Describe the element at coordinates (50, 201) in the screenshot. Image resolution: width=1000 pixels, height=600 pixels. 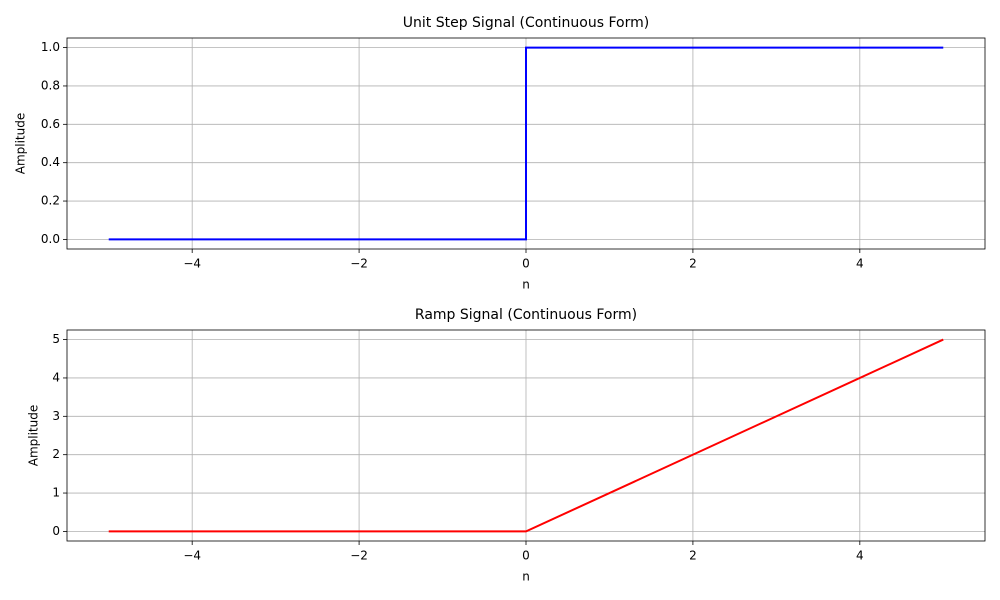
I see `y-tick-label: 0.2` at that location.